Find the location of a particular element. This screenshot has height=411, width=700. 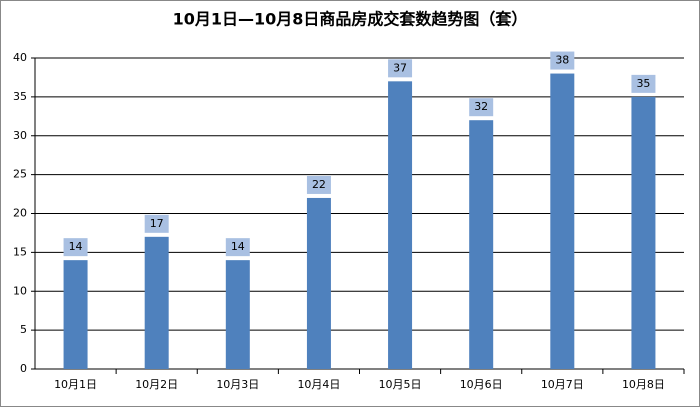

y-tick-label: 30 is located at coordinates (20, 135).